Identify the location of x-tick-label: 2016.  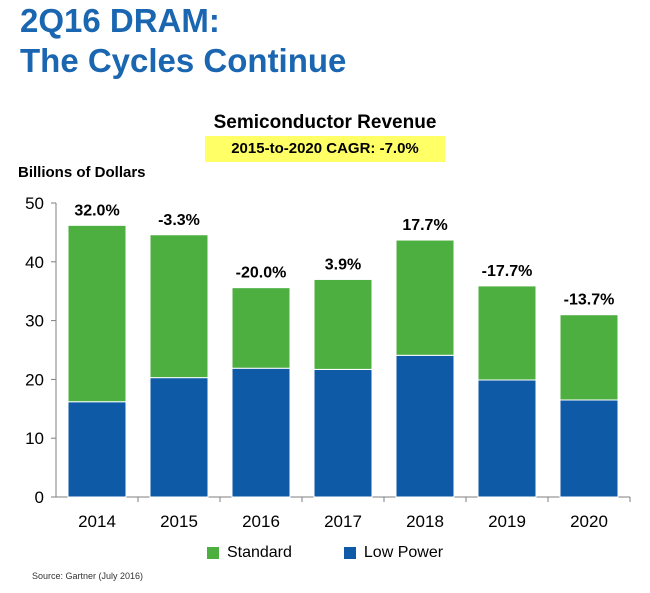
(261, 521).